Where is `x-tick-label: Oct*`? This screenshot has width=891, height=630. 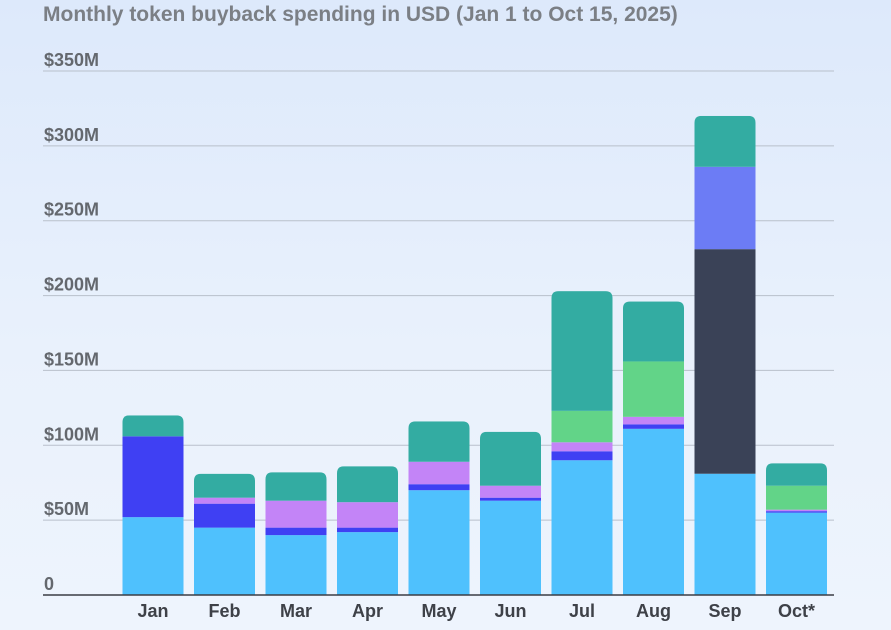
x-tick-label: Oct* is located at coordinates (796, 611).